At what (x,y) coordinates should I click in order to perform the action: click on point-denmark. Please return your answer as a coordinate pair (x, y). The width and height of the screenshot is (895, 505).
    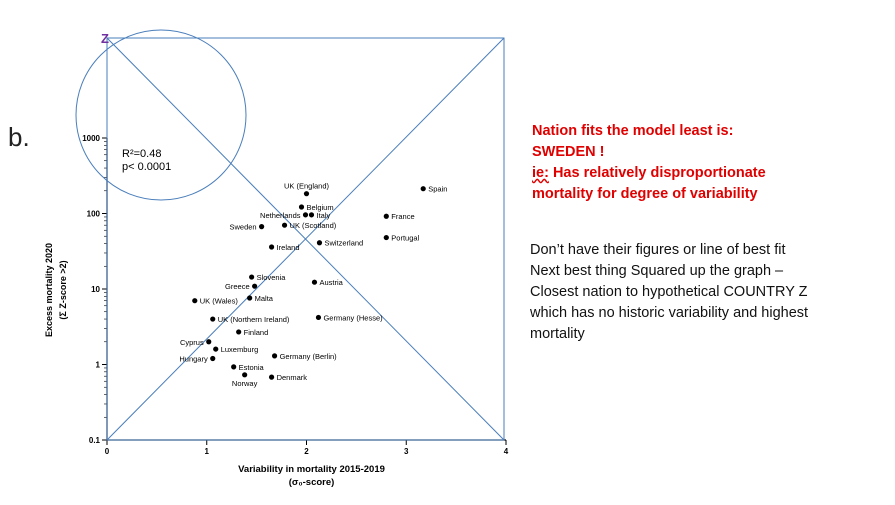
    Looking at the image, I should click on (271, 377).